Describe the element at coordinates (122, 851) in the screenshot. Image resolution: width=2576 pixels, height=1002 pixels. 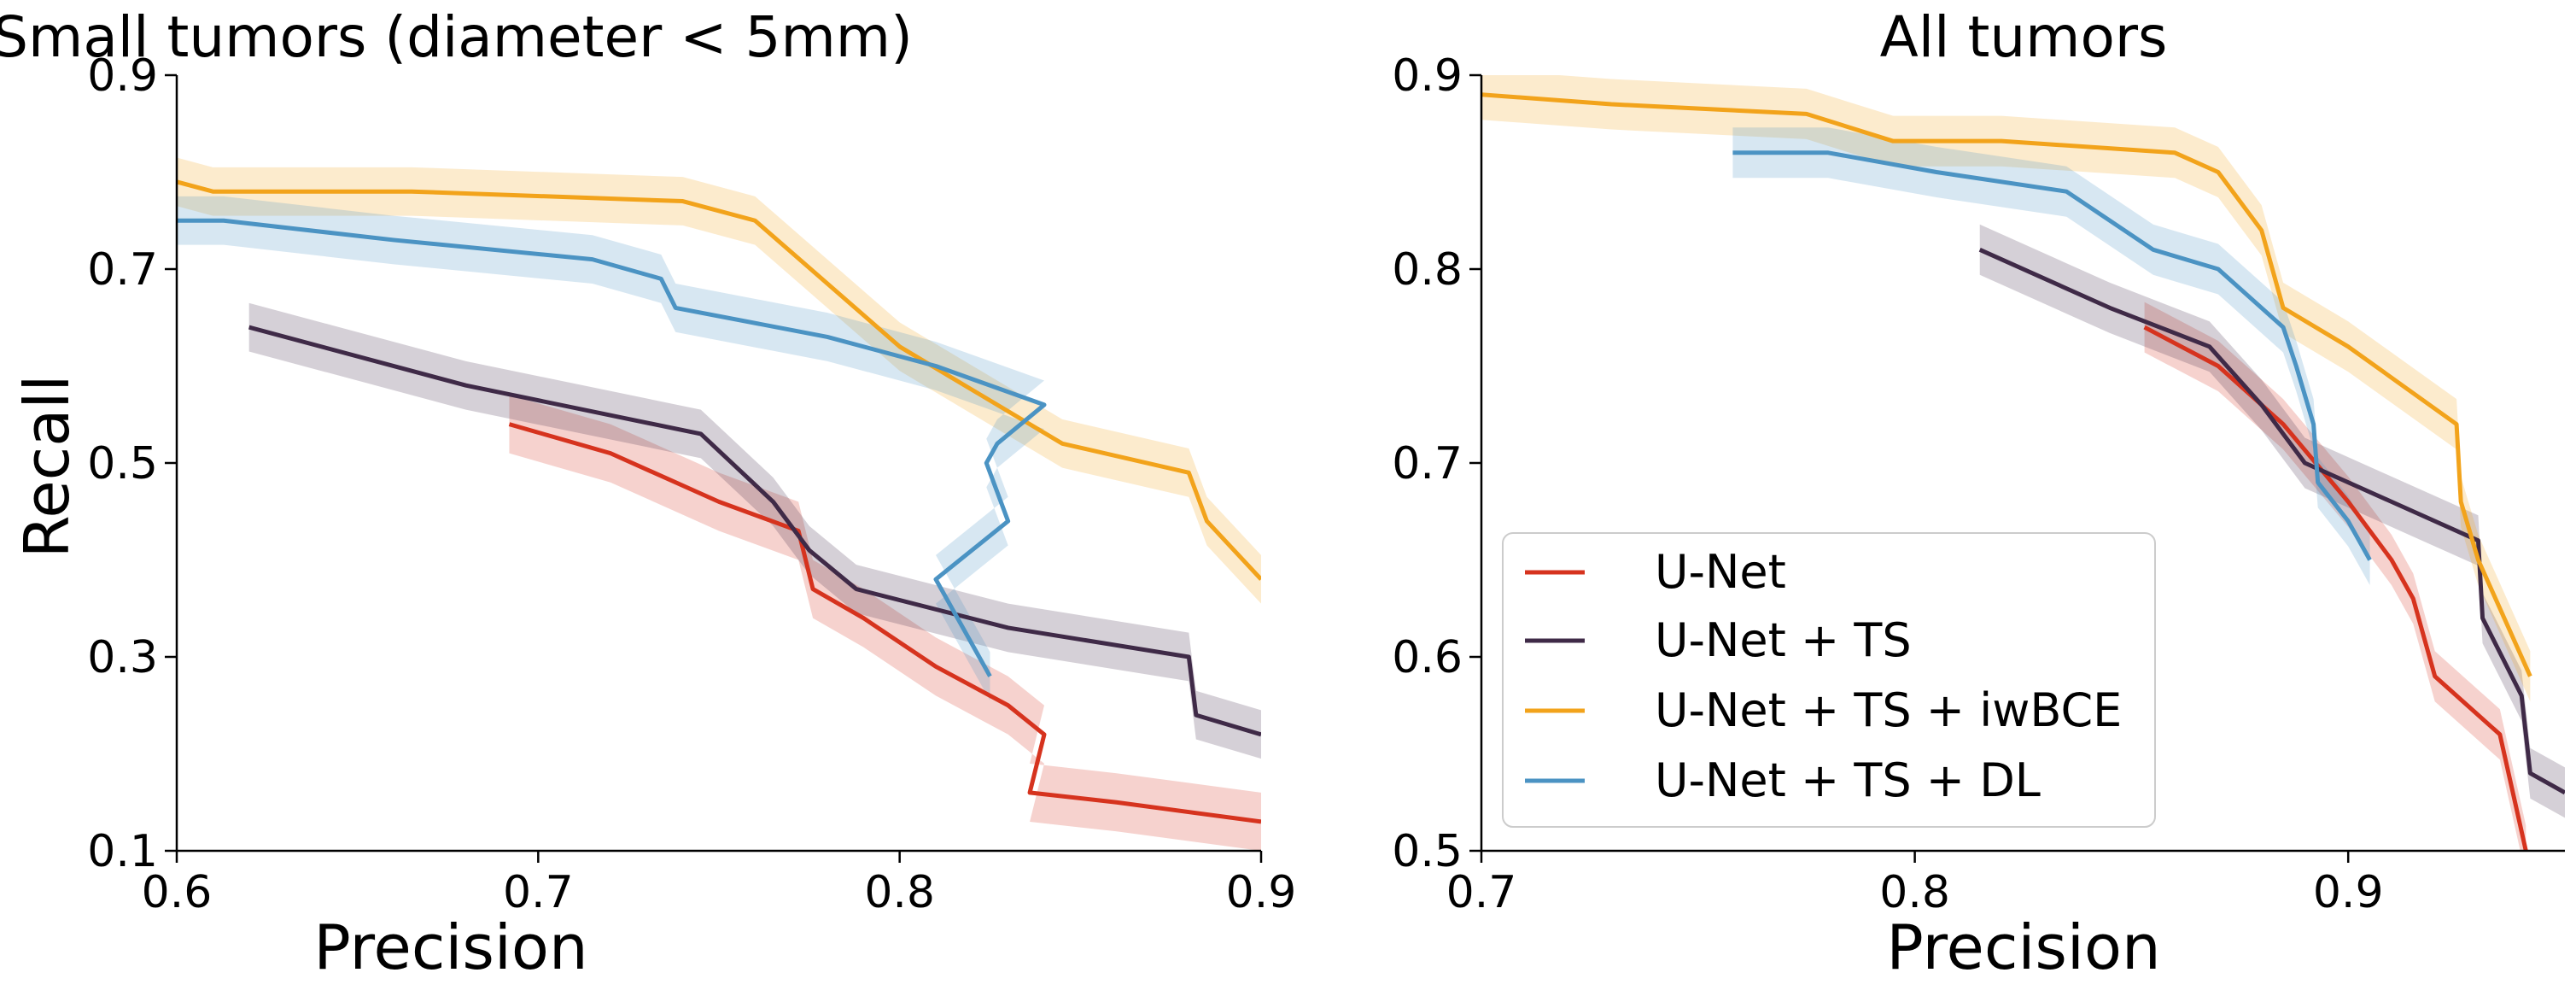
I see `y-tick-label: 0.1` at that location.